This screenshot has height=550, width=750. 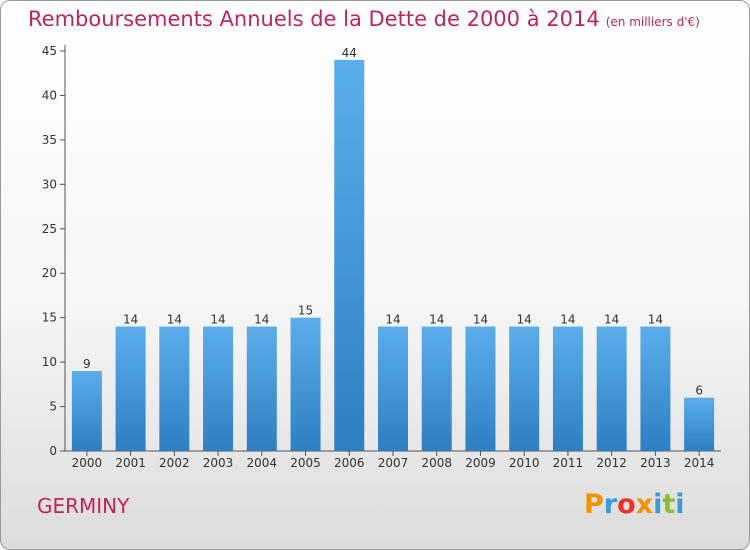 I want to click on bar-2010, so click(x=524, y=388).